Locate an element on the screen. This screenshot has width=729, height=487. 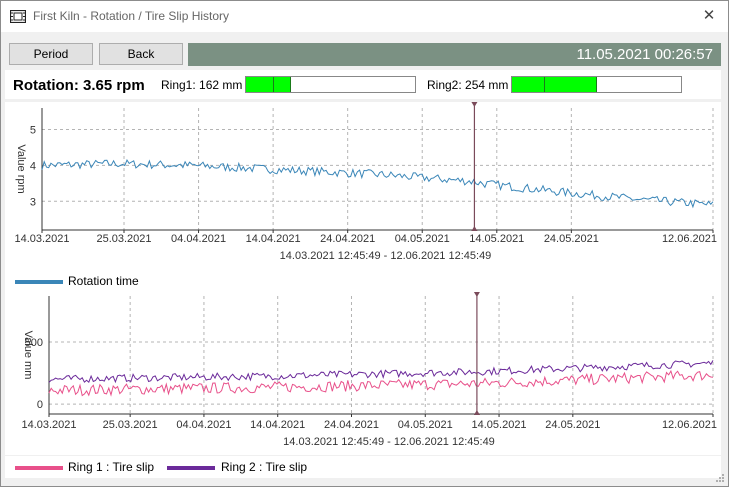
period-button: Period is located at coordinates (51, 54).